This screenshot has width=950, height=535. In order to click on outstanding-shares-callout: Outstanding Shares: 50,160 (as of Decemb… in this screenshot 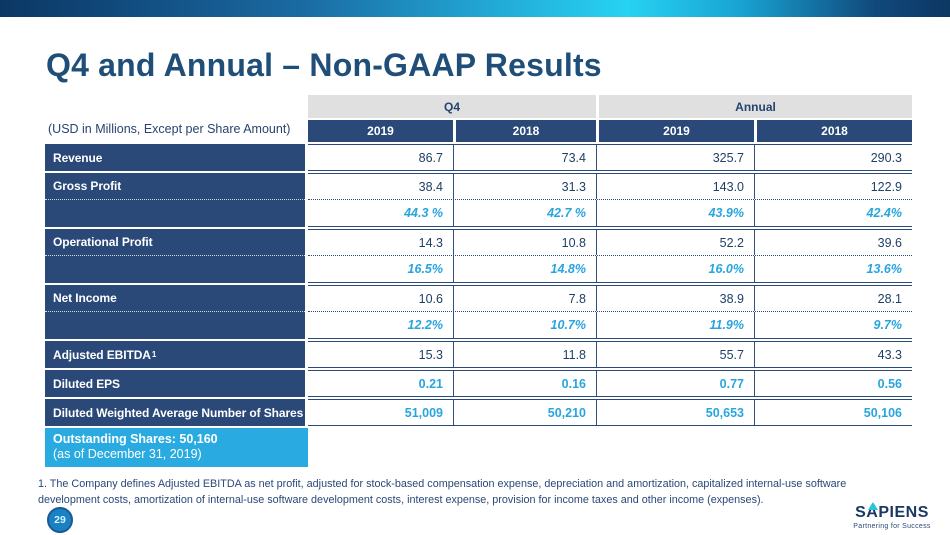, I will do `click(176, 447)`.